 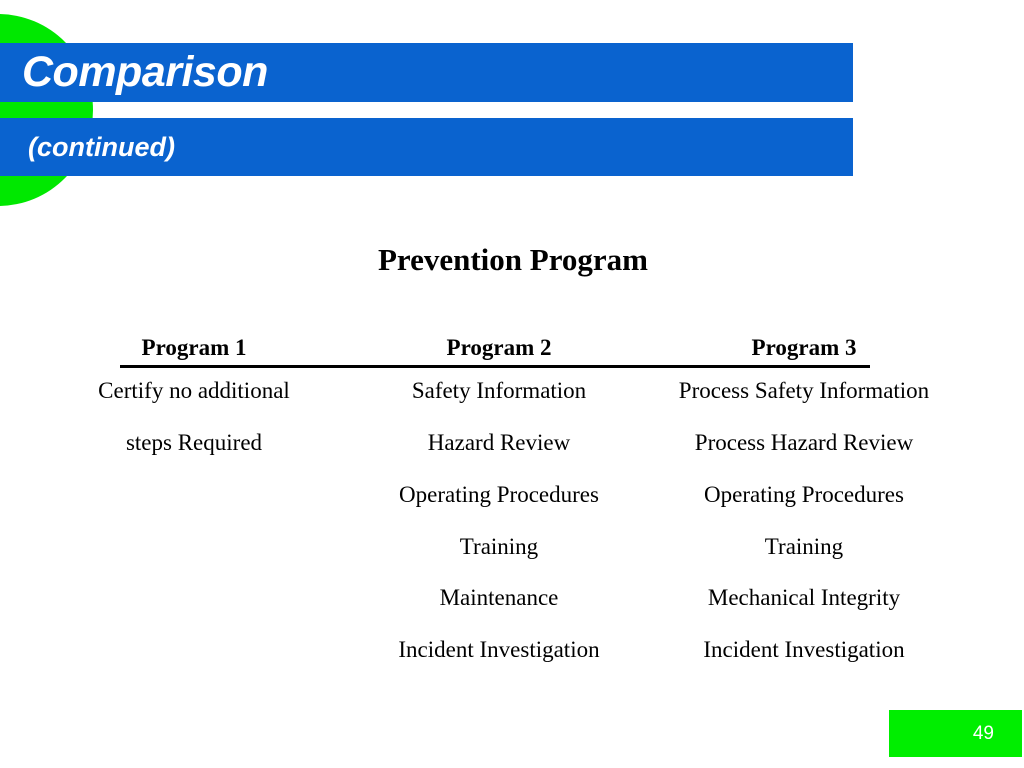 What do you see at coordinates (194, 391) in the screenshot?
I see `cell-program-1: Certify no additional` at bounding box center [194, 391].